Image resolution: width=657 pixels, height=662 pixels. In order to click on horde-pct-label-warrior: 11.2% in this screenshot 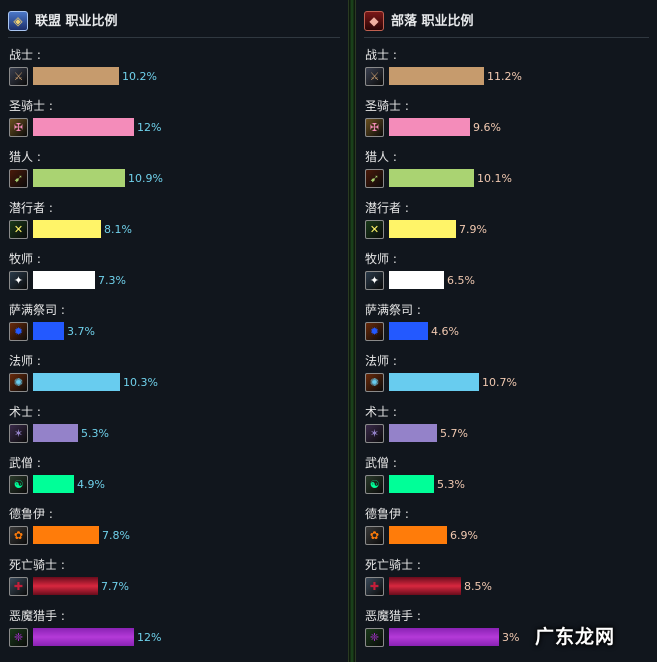, I will do `click(504, 76)`.